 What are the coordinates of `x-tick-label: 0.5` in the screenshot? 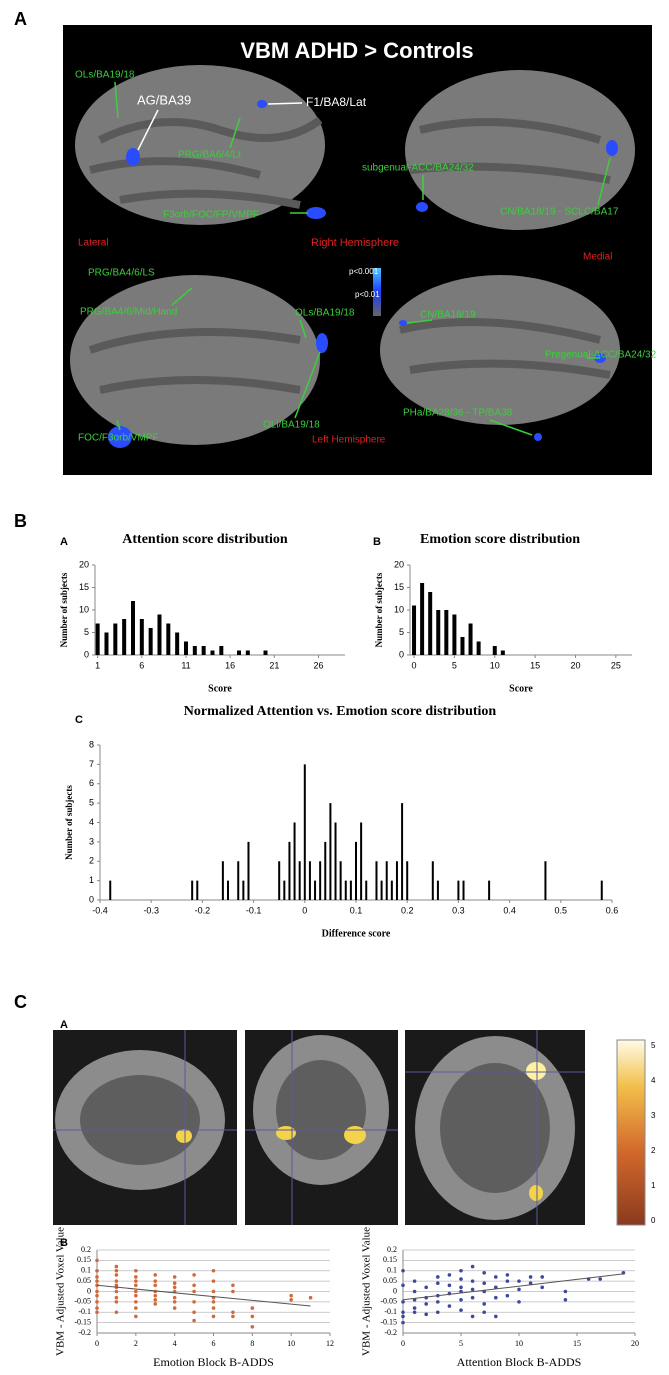 It's located at (561, 910).